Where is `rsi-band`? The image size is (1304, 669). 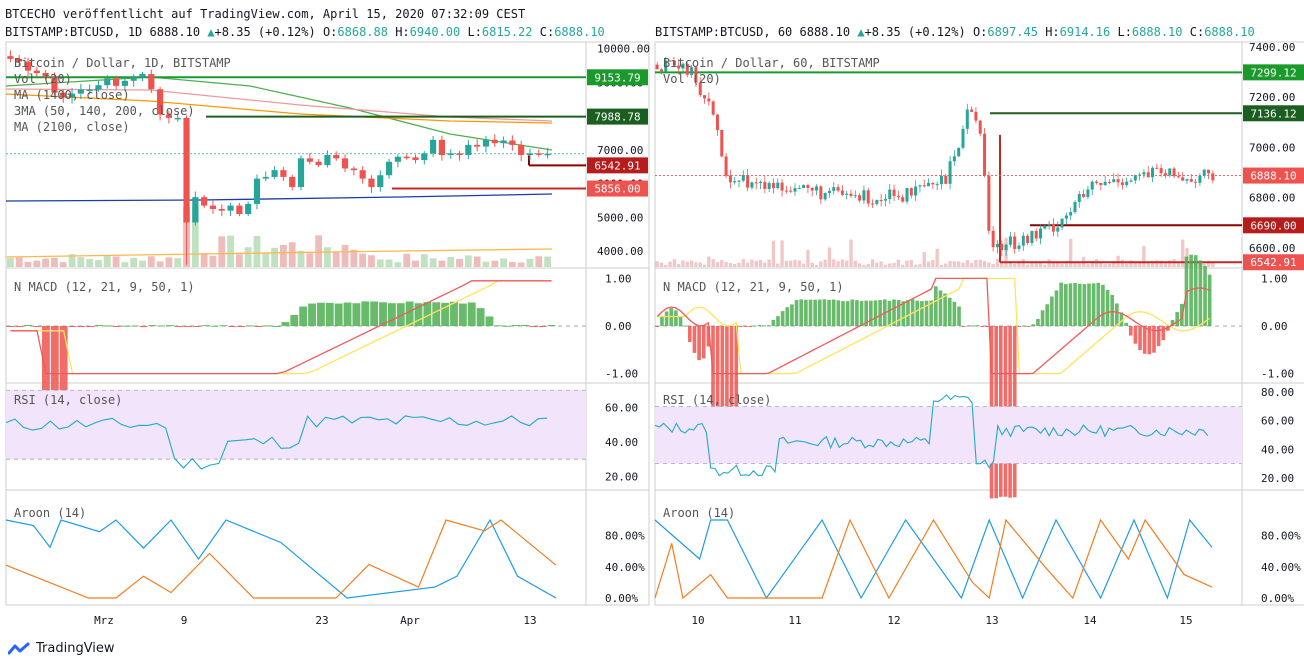
rsi-band is located at coordinates (948, 435).